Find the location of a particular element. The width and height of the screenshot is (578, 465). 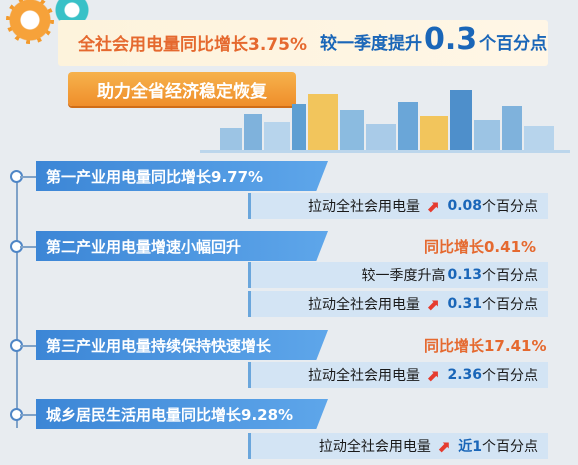

section-title-secondary: 第二产业用电量增速小幅回升 is located at coordinates (182, 246).